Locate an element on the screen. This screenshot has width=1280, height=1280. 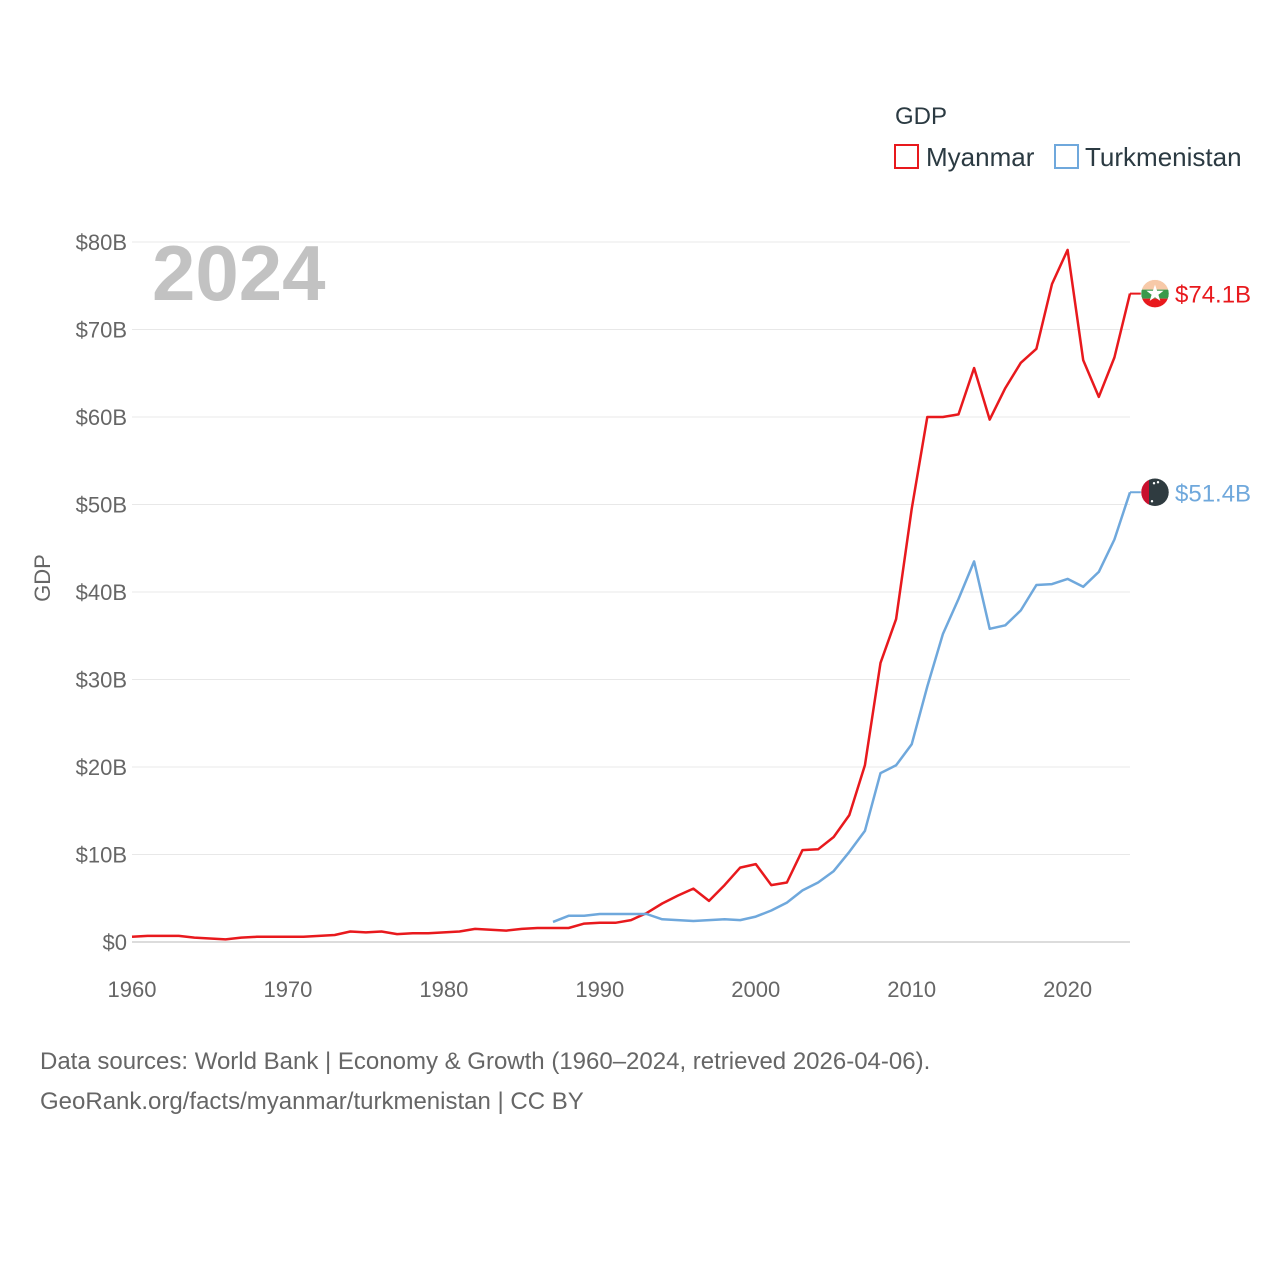
end-value-label-turkmenistan: $51.4B is located at coordinates (1213, 493).